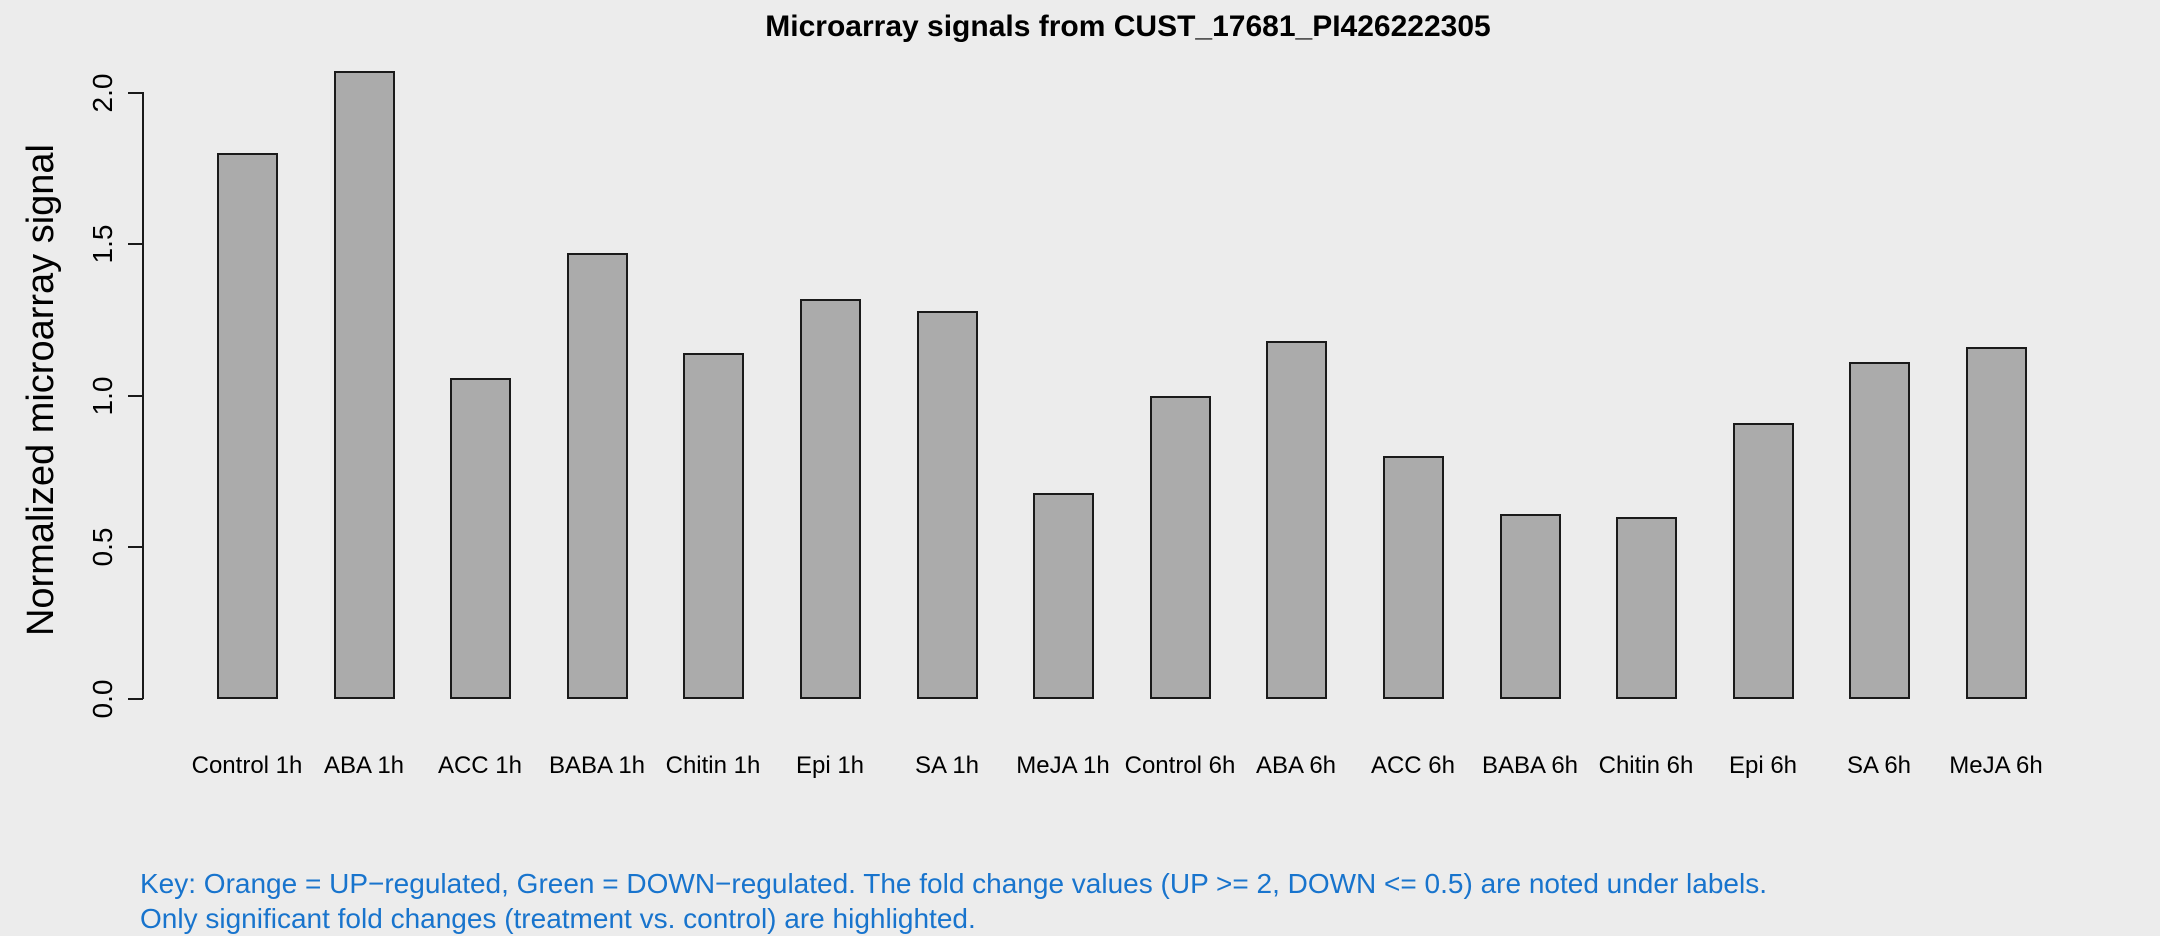 This screenshot has width=2160, height=936. What do you see at coordinates (1063, 765) in the screenshot?
I see `x-axis-label: MeJA 1h` at bounding box center [1063, 765].